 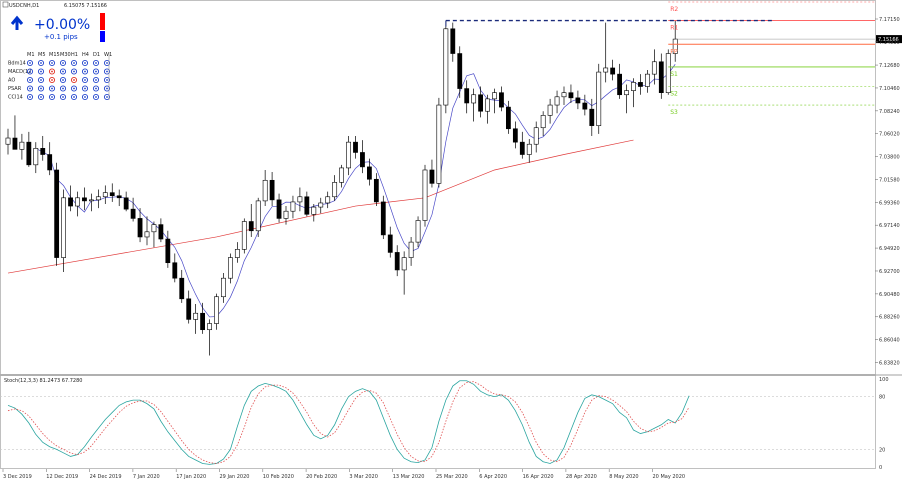 What do you see at coordinates (889, 272) in the screenshot?
I see `y-tick-label: 6.92700` at bounding box center [889, 272].